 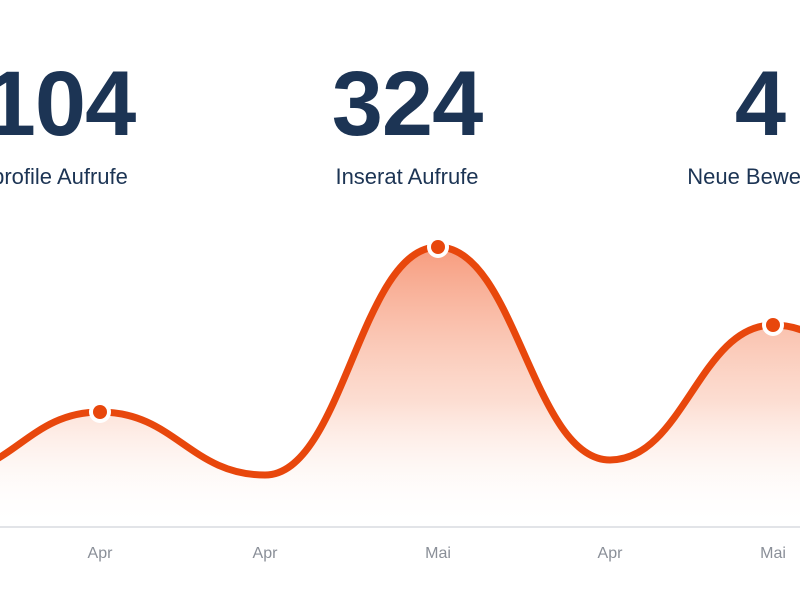 What do you see at coordinates (407, 176) in the screenshot?
I see `stat-label: Inserat Aufrufe` at bounding box center [407, 176].